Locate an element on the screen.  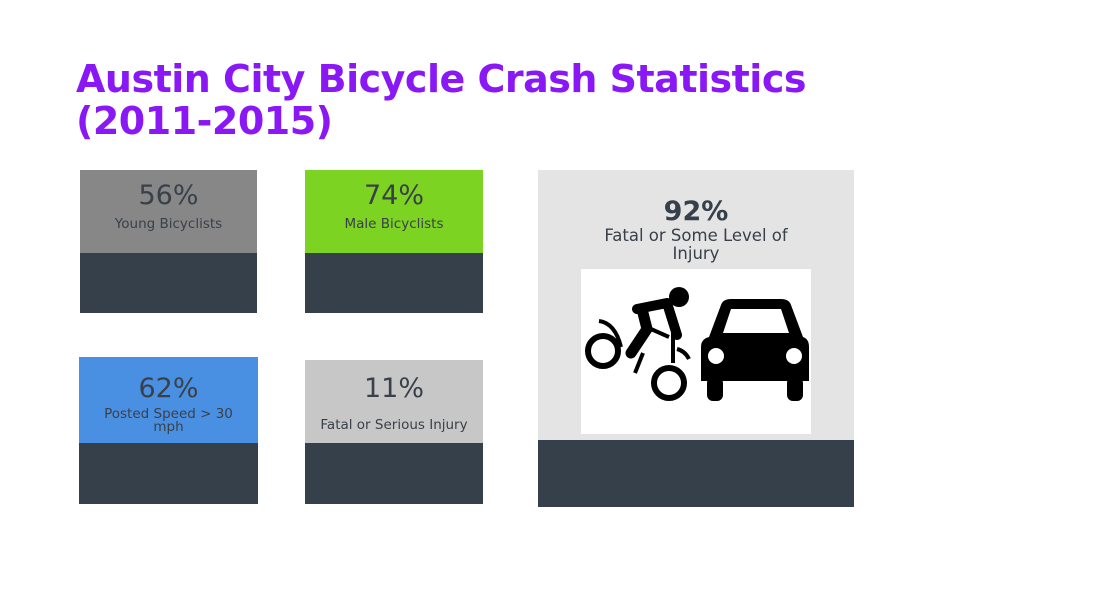
stat-percent: 11% is located at coordinates (393, 388).